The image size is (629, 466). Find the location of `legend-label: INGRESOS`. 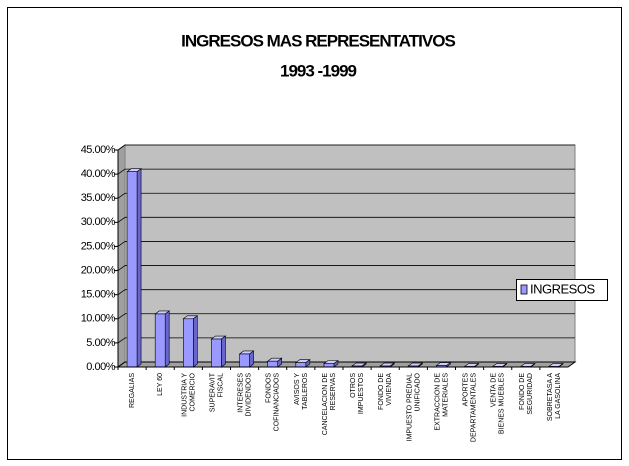

legend-label: INGRESOS is located at coordinates (562, 288).